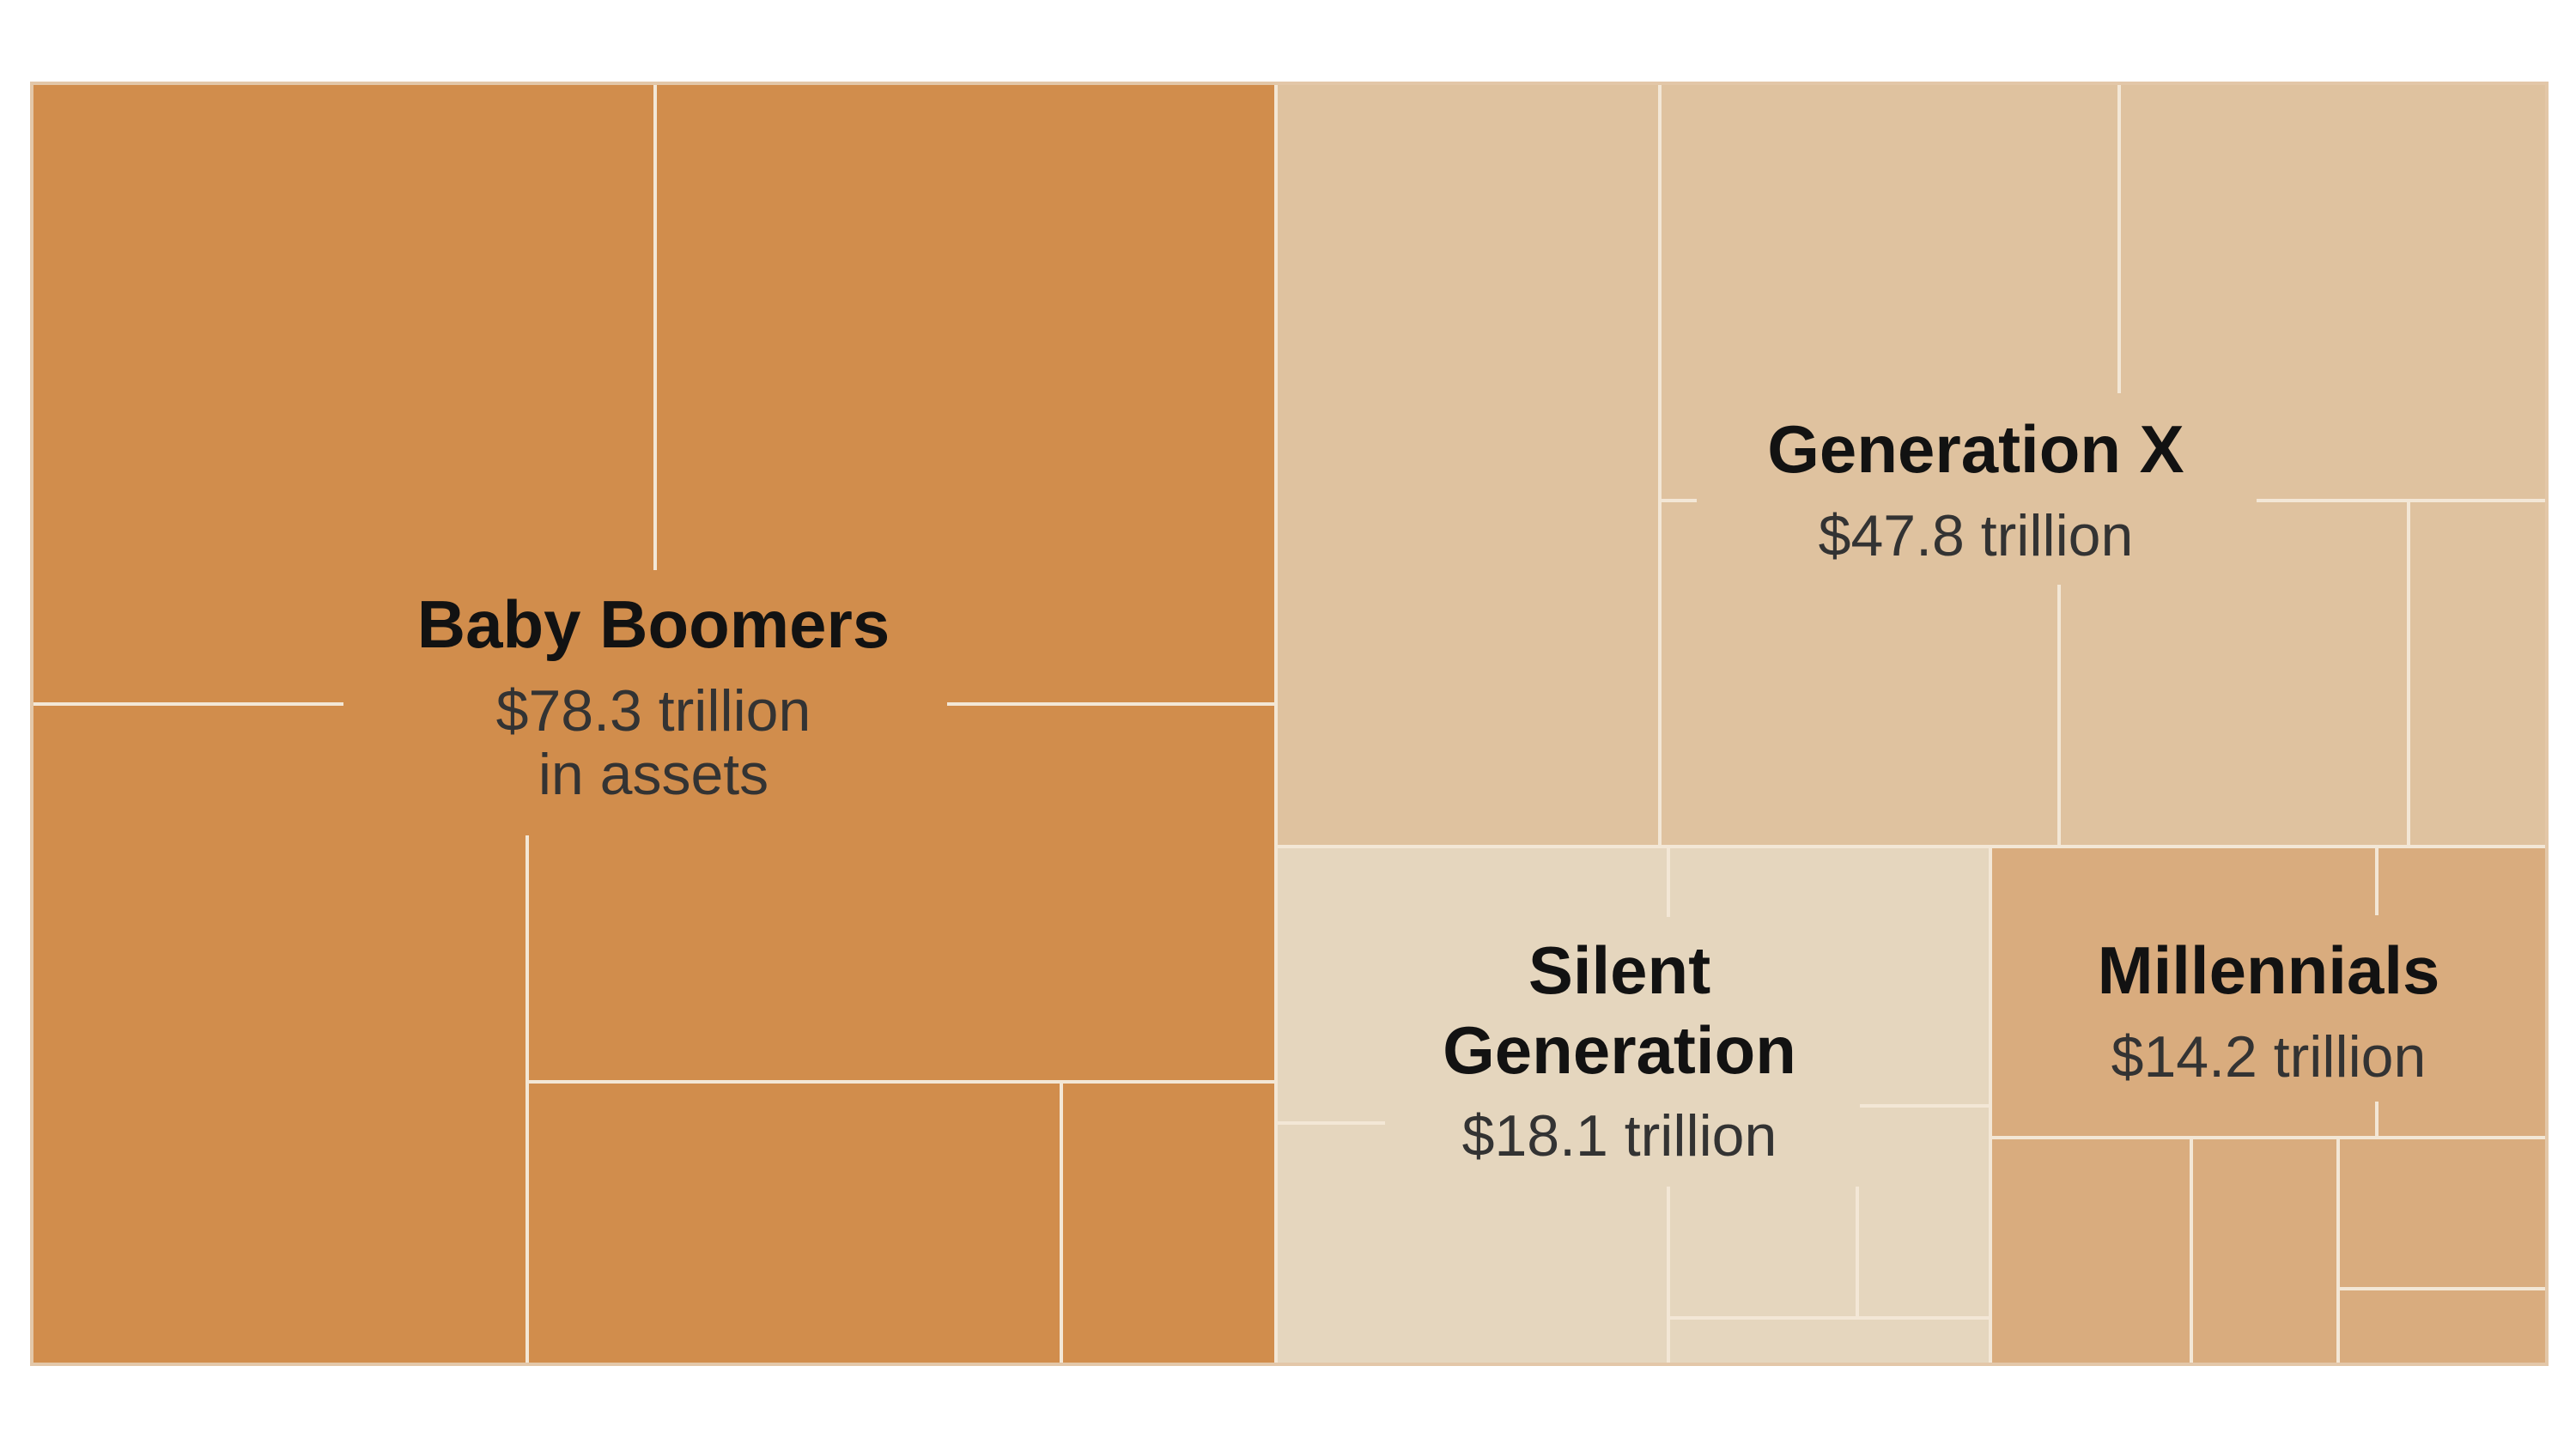  Describe the element at coordinates (1619, 970) in the screenshot. I see `label-silent-generation-line1: Silent` at that location.